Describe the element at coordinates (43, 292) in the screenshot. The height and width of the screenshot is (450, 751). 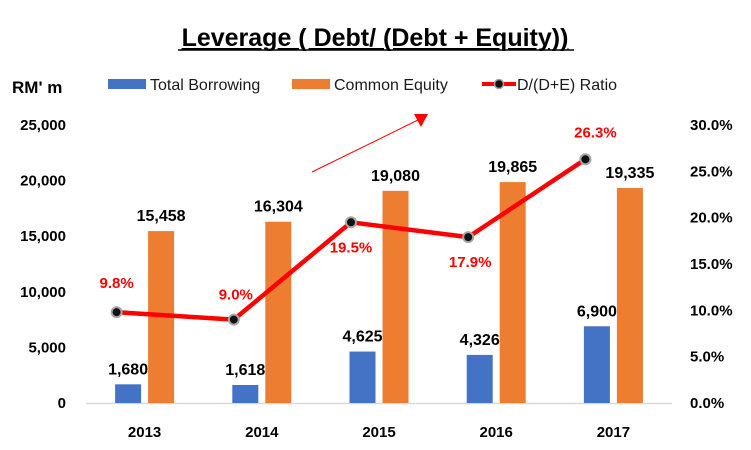
I see `y-tick-label: 10,000` at that location.